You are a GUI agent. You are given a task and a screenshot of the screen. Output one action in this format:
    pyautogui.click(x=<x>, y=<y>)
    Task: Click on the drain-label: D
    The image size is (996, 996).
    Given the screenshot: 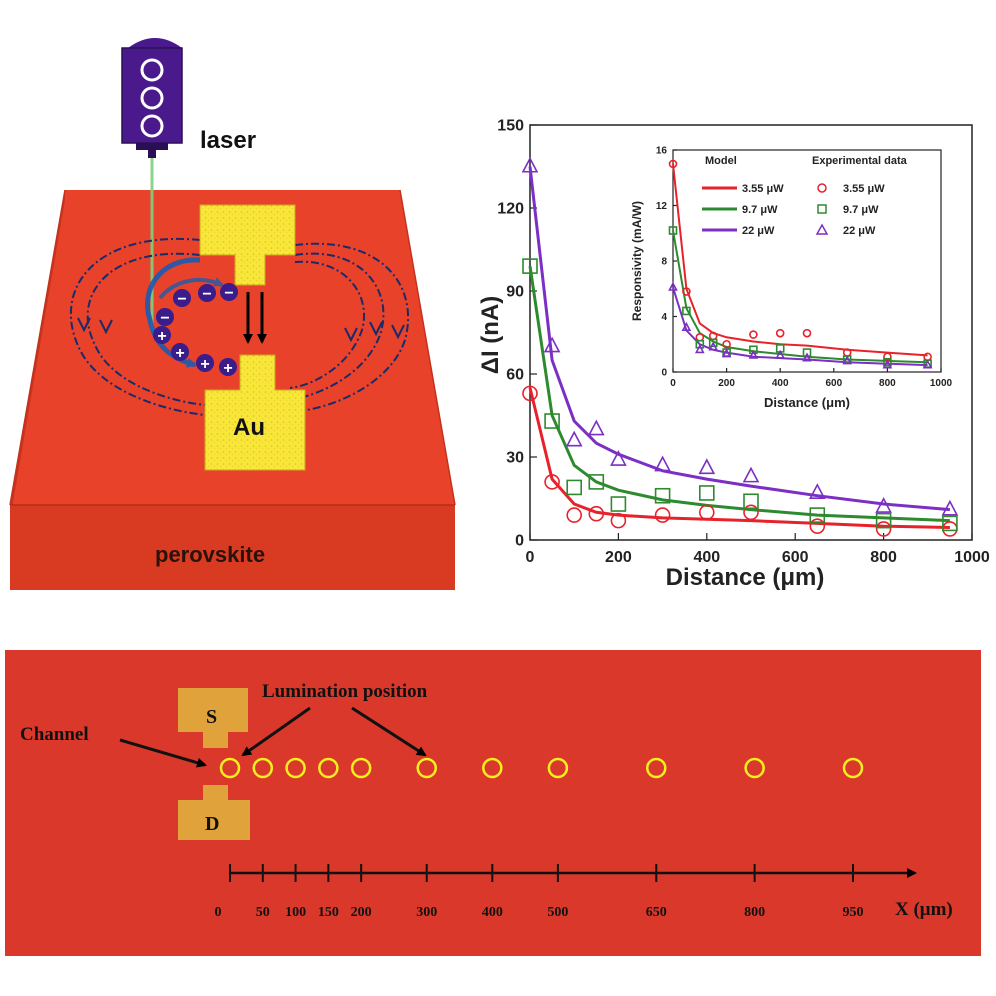 What is the action you would take?
    pyautogui.click(x=212, y=824)
    